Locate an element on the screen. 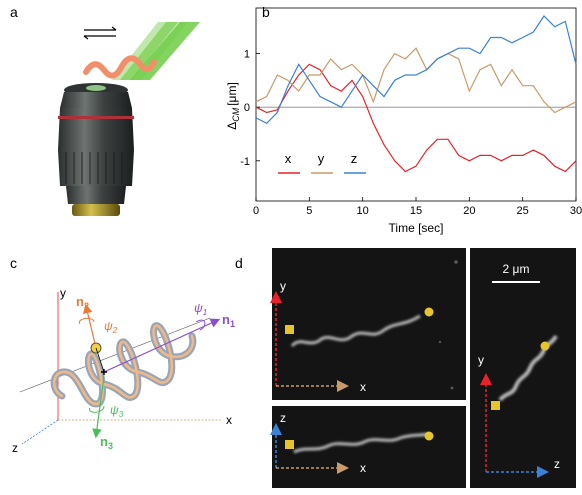  n2-label-main: n is located at coordinates (80, 301).